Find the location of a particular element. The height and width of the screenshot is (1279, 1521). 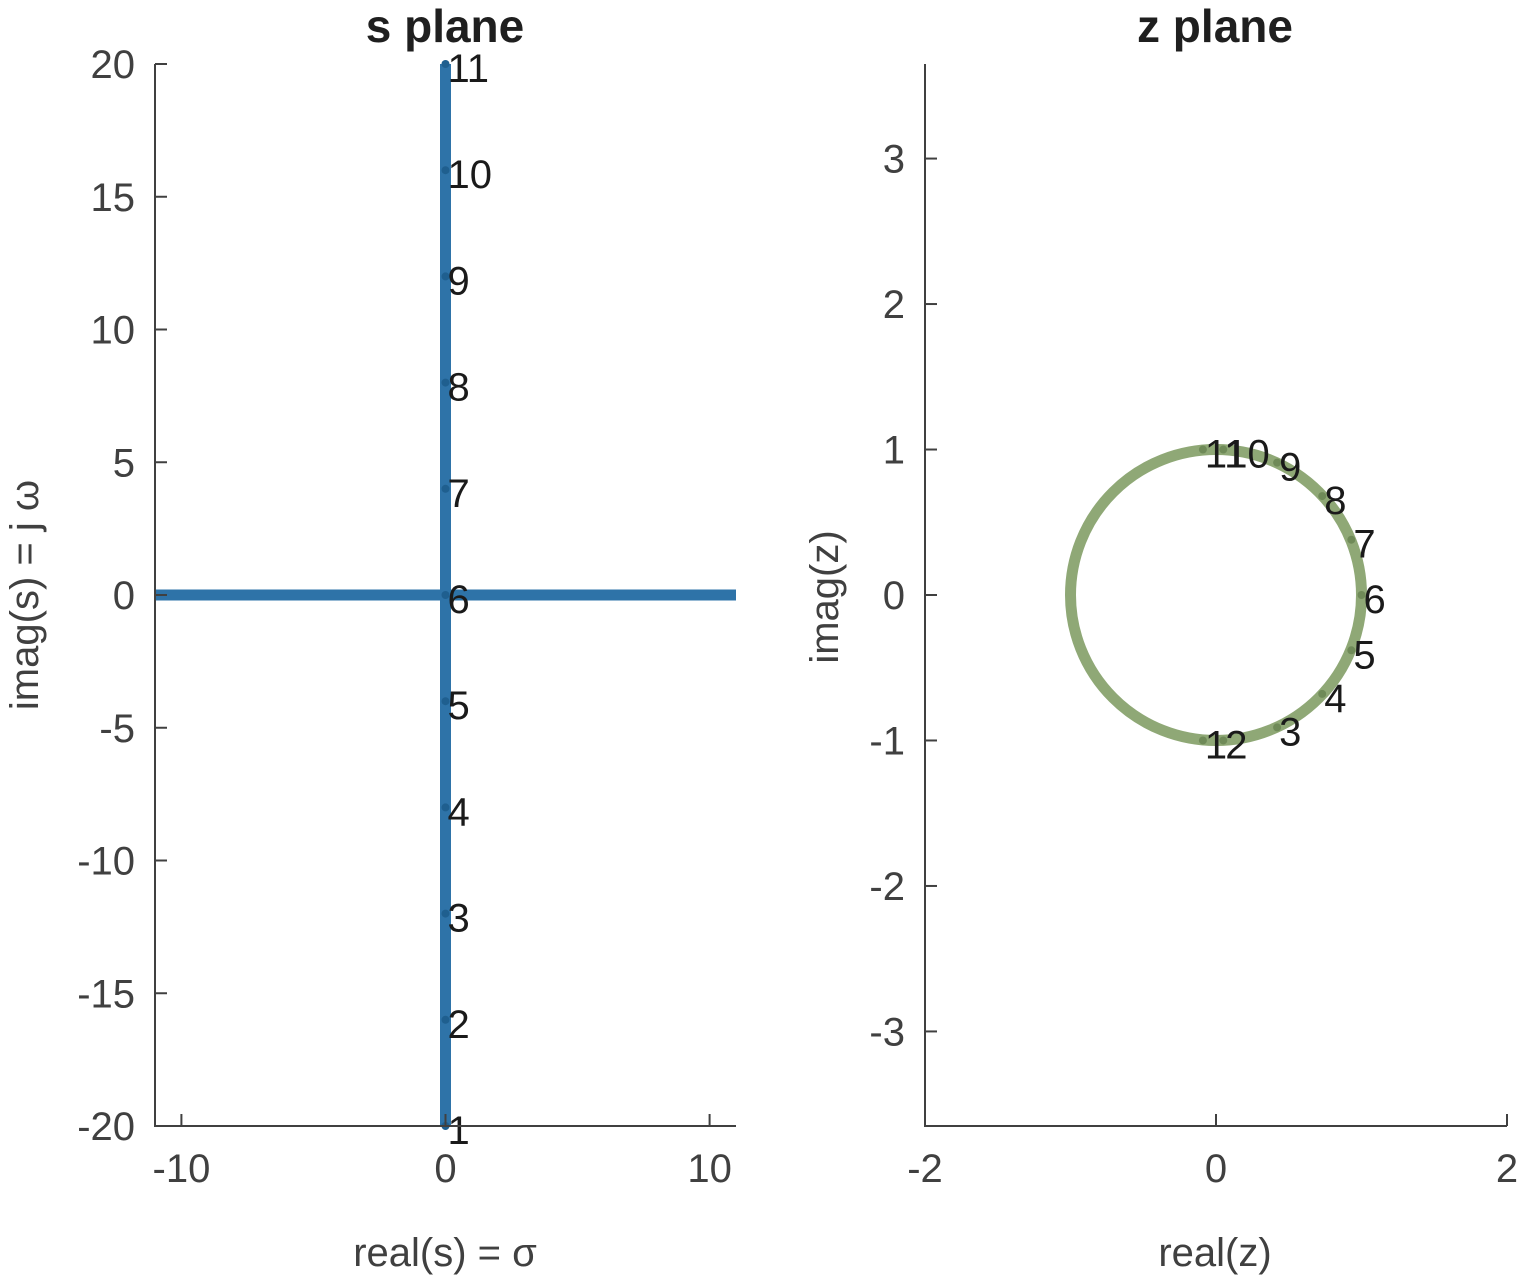

z-plane-point-label-6: 6 is located at coordinates (1375, 600).